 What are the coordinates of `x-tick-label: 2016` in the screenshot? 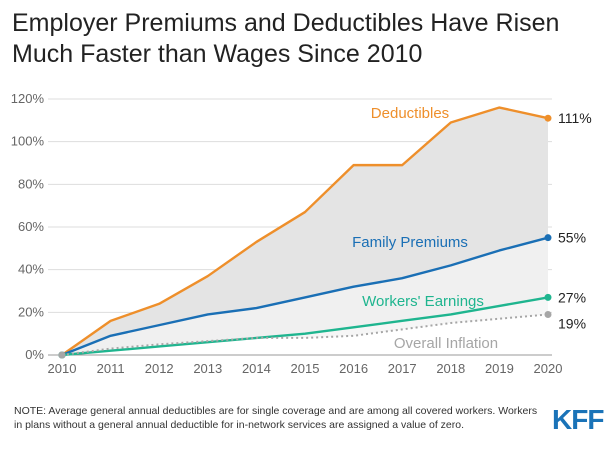 It's located at (353, 368).